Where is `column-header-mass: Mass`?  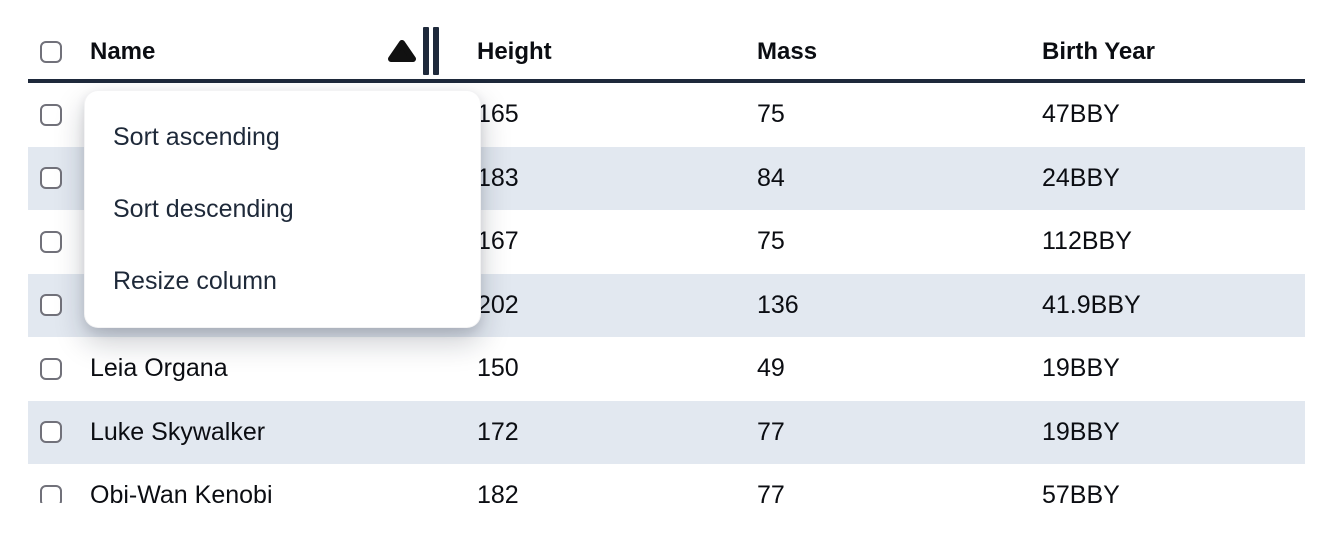
column-header-mass: Mass is located at coordinates (787, 51).